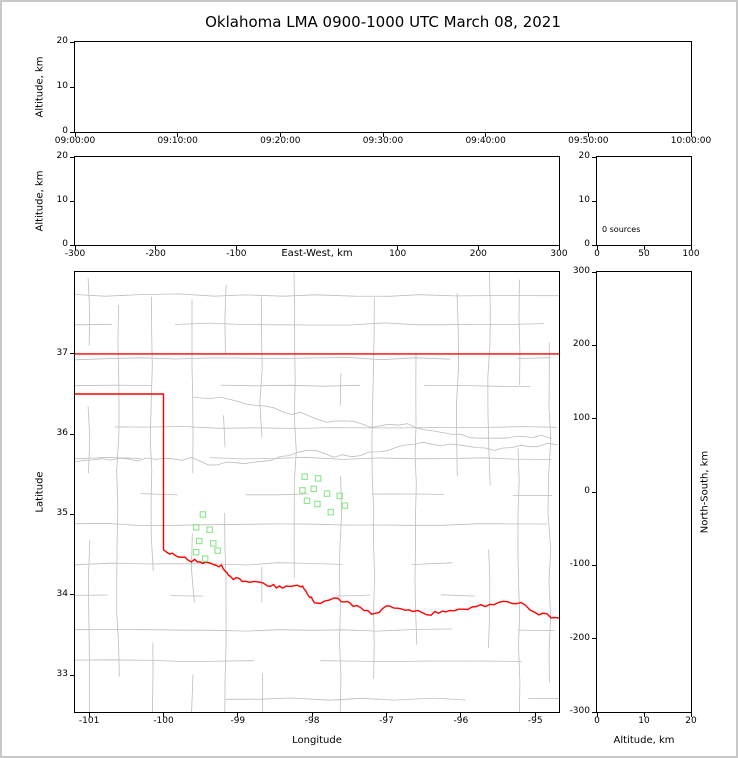 Image resolution: width=738 pixels, height=758 pixels. Describe the element at coordinates (644, 201) in the screenshot. I see `source-count-panel` at that location.